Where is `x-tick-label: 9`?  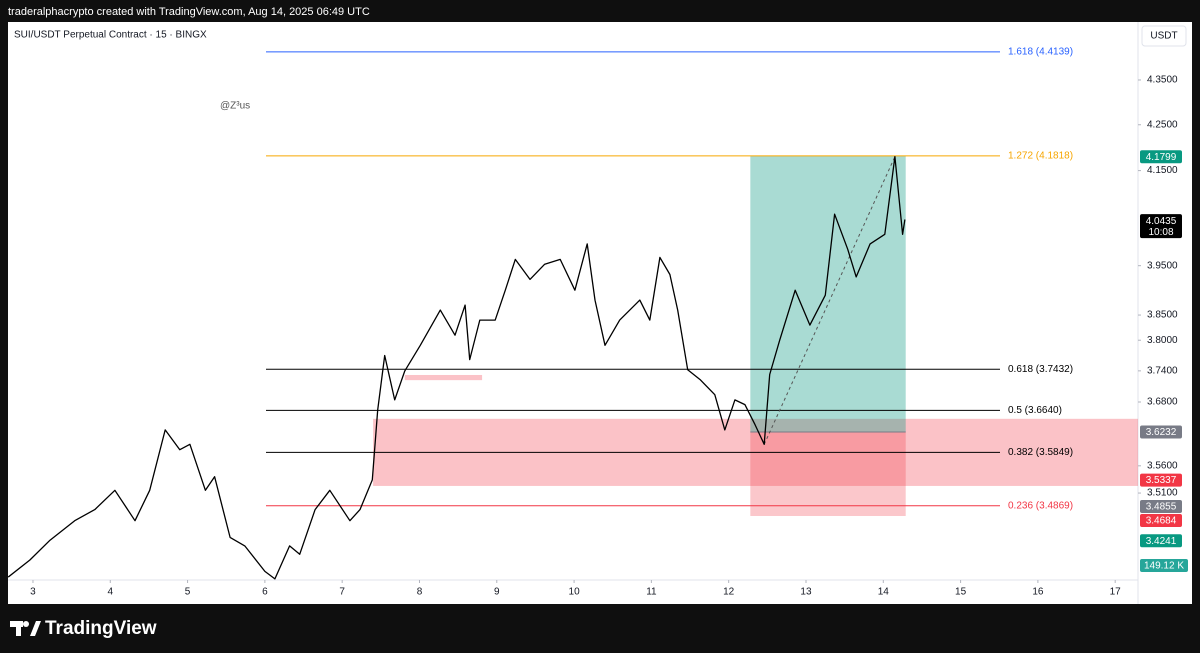
x-tick-label: 9 is located at coordinates (497, 592).